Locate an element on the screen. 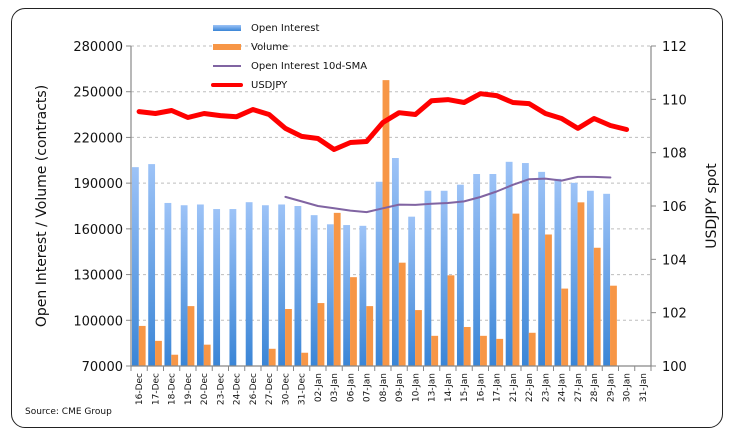  x-tick-label: 13-Jan is located at coordinates (433, 387).